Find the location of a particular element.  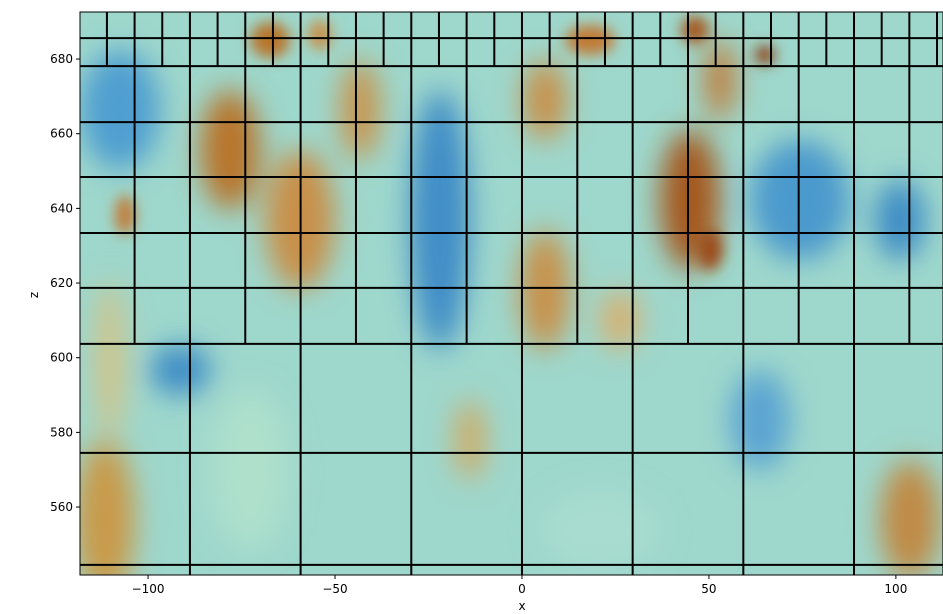

y-axis-label: z is located at coordinates (34, 295).